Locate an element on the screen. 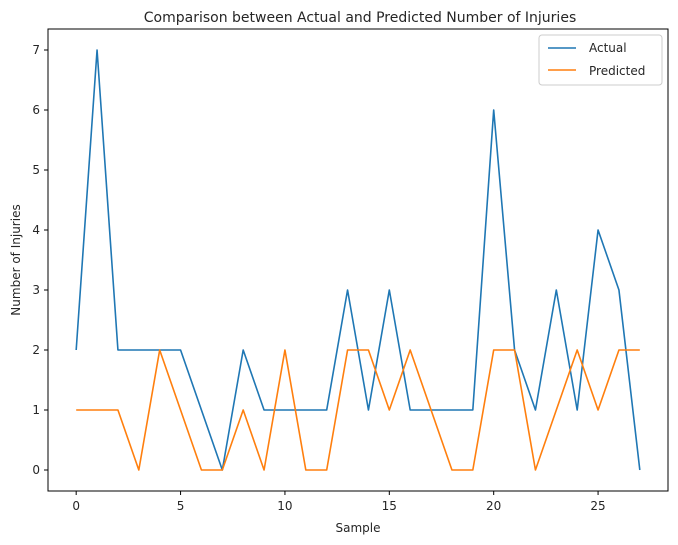 The width and height of the screenshot is (678, 545). y-axis: 0 1 2 3 4 5 6 7 is located at coordinates (40, 260).